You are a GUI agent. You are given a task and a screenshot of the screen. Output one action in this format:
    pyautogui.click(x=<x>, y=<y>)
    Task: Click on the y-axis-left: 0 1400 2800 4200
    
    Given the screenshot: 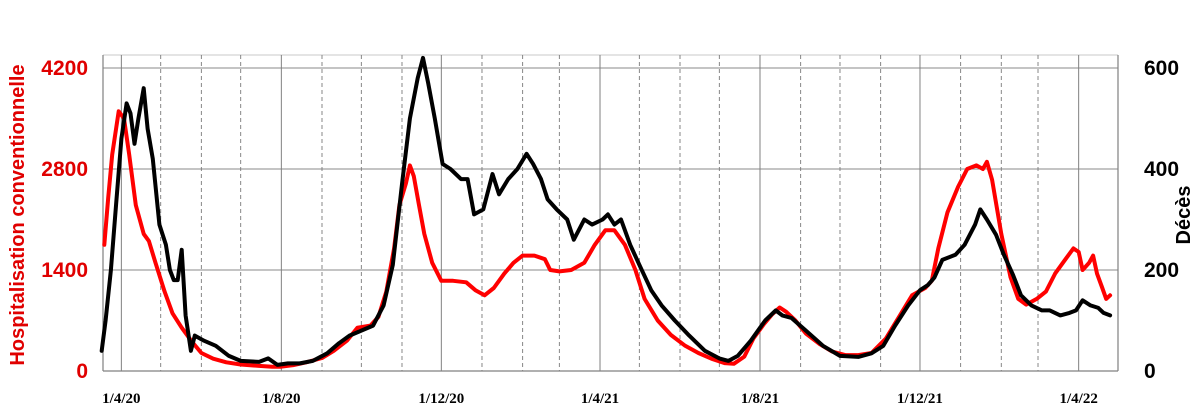 What is the action you would take?
    pyautogui.click(x=64, y=220)
    